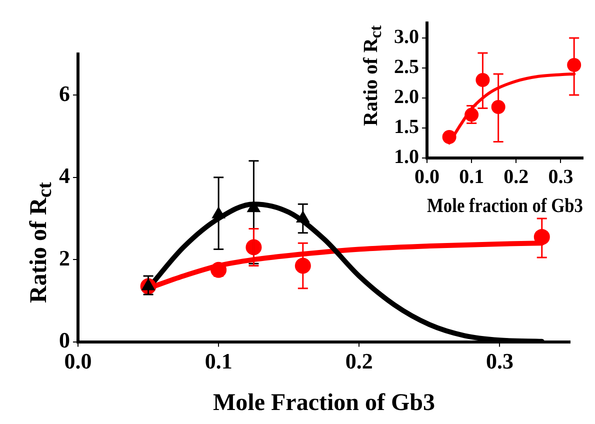  What do you see at coordinates (64, 257) in the screenshot?
I see `y-tick-label: 2` at bounding box center [64, 257].